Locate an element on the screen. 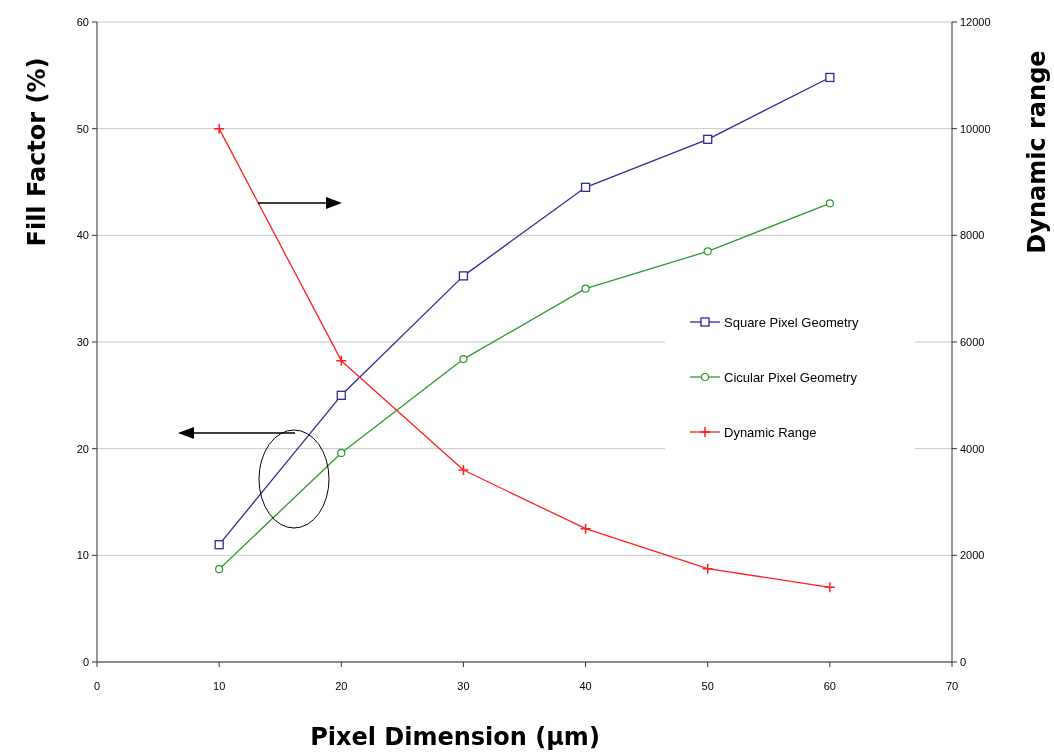 The height and width of the screenshot is (754, 1054). y-tick-label: 20 is located at coordinates (82, 448).